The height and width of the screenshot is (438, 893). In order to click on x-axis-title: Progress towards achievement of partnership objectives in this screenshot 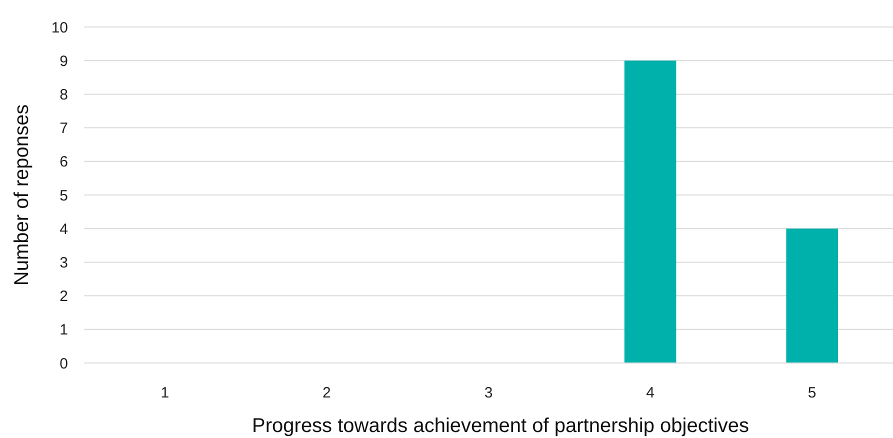, I will do `click(500, 426)`.